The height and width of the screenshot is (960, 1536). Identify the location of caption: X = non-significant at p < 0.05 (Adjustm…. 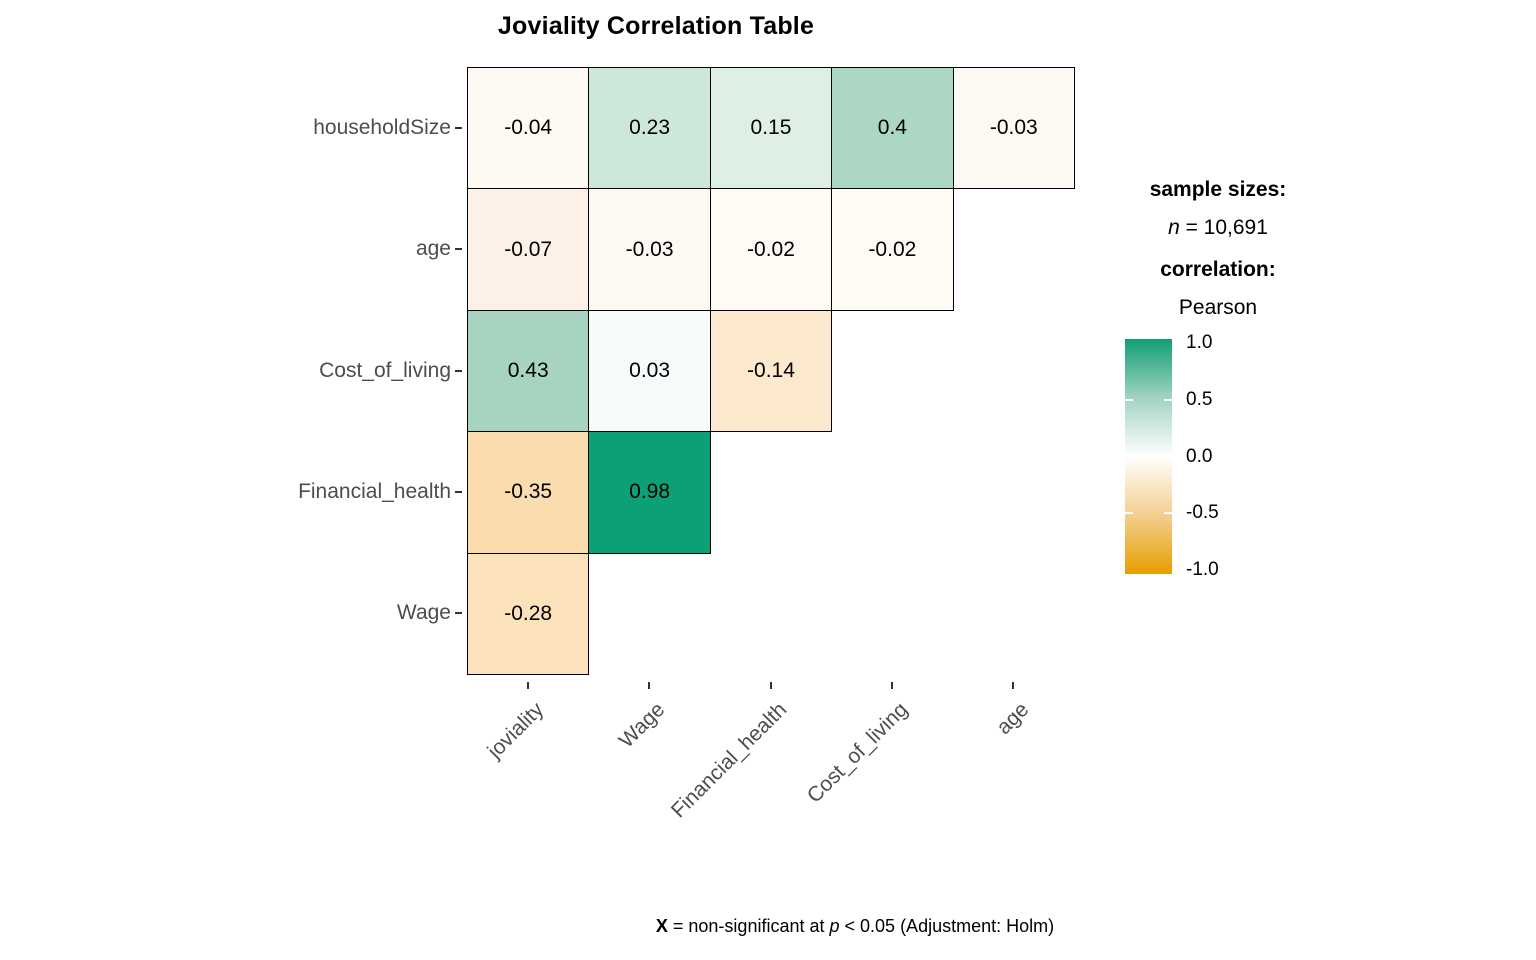
(855, 926).